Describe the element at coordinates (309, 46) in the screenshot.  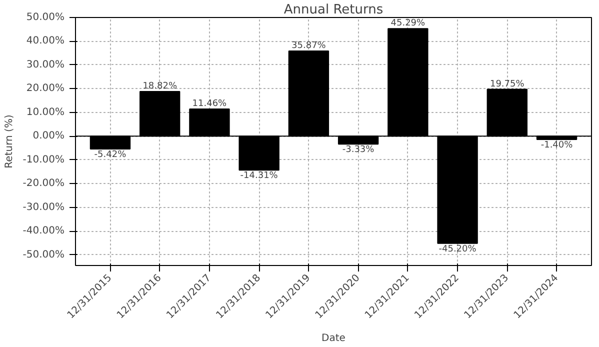
I see `data-label: 35.87%` at that location.